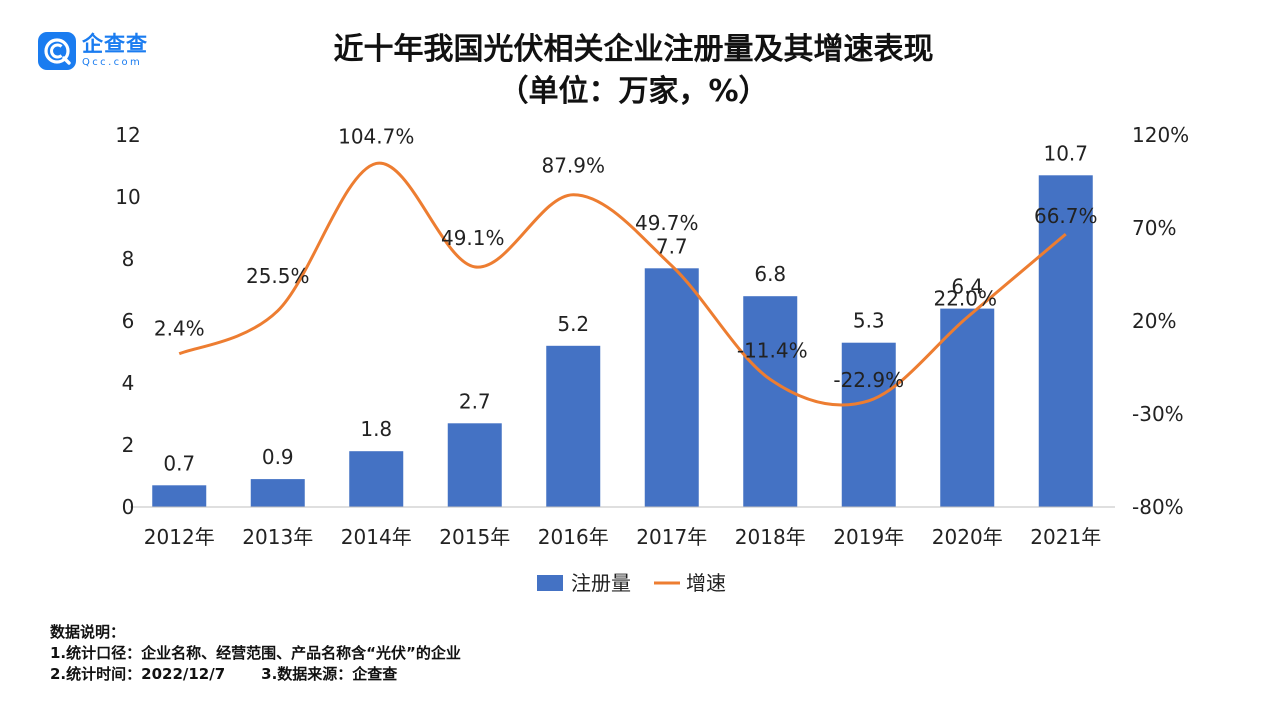 The image size is (1267, 713). I want to click on growth-value-label: -11.4%, so click(772, 350).